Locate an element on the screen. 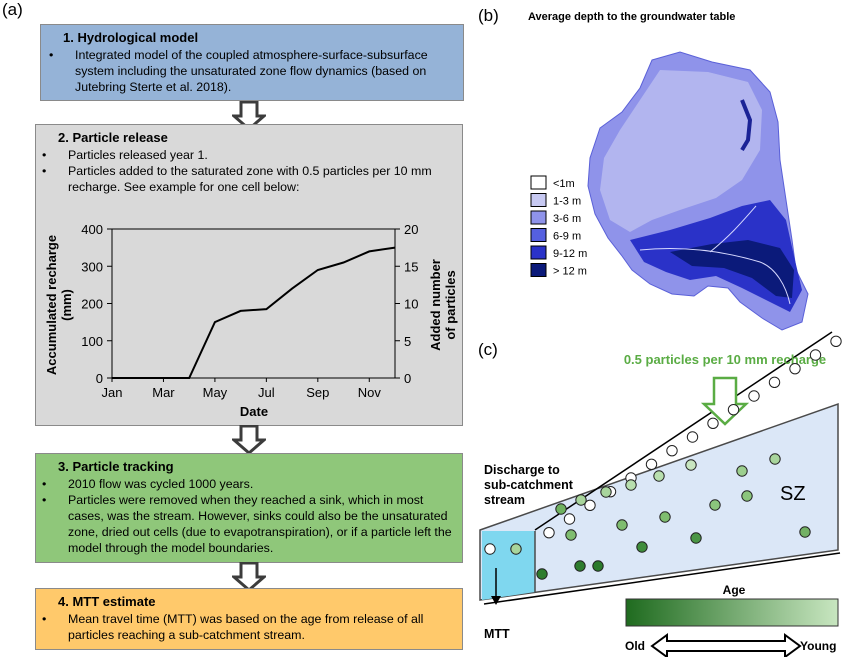 Image resolution: width=850 pixels, height=657 pixels. hydrological-model-title: 1. Hydrological model is located at coordinates (131, 37).